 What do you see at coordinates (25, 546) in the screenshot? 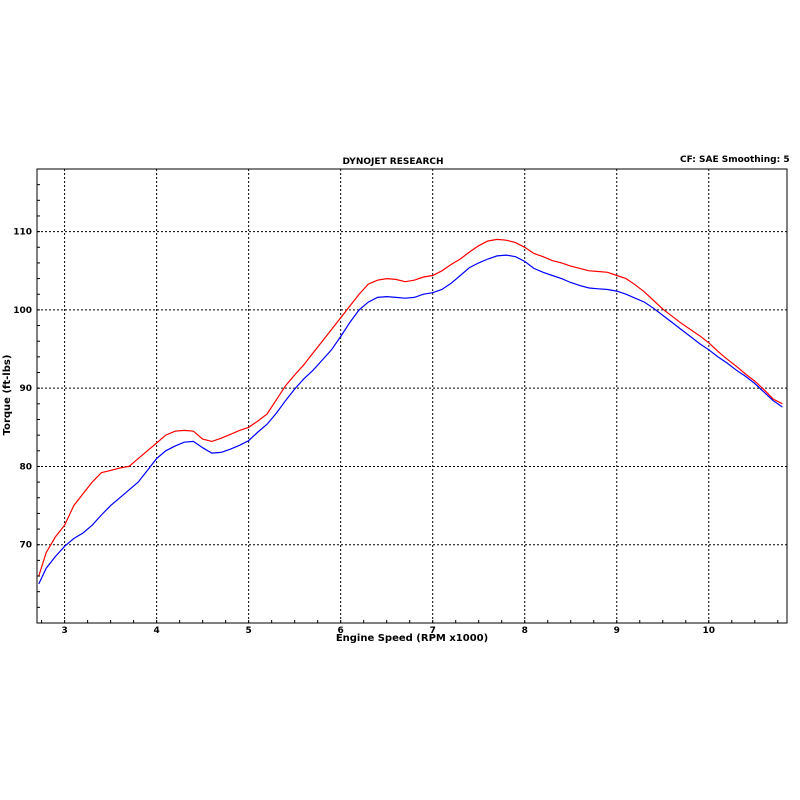
I see `y-tick-label: 70` at bounding box center [25, 546].